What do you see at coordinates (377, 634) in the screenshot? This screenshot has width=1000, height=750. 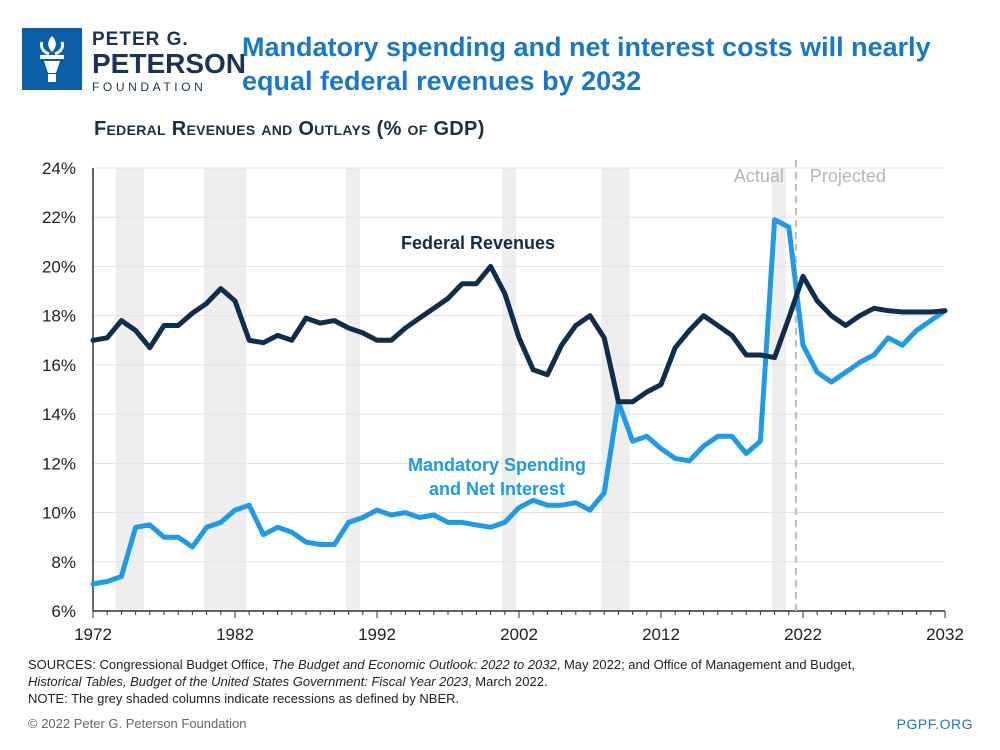 I see `x-tick-label: 1992` at bounding box center [377, 634].